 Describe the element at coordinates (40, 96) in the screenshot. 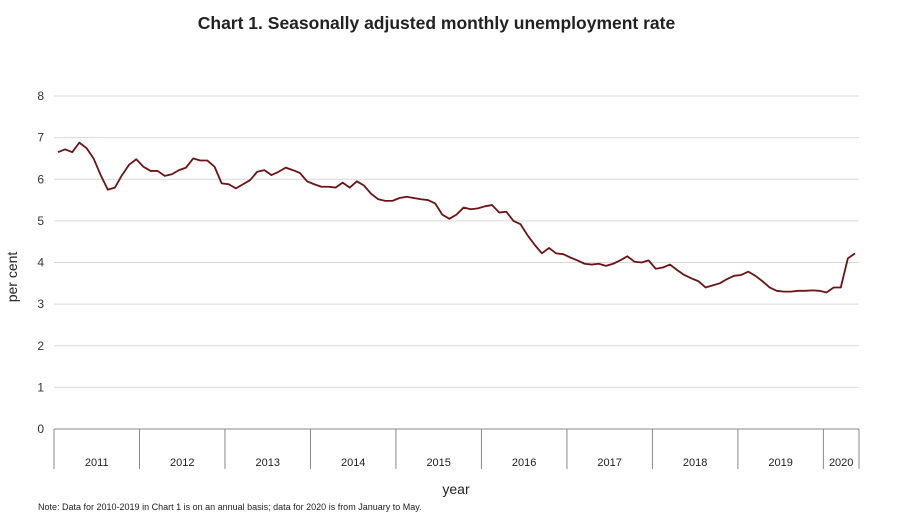

I see `y-tick-label: 8` at that location.